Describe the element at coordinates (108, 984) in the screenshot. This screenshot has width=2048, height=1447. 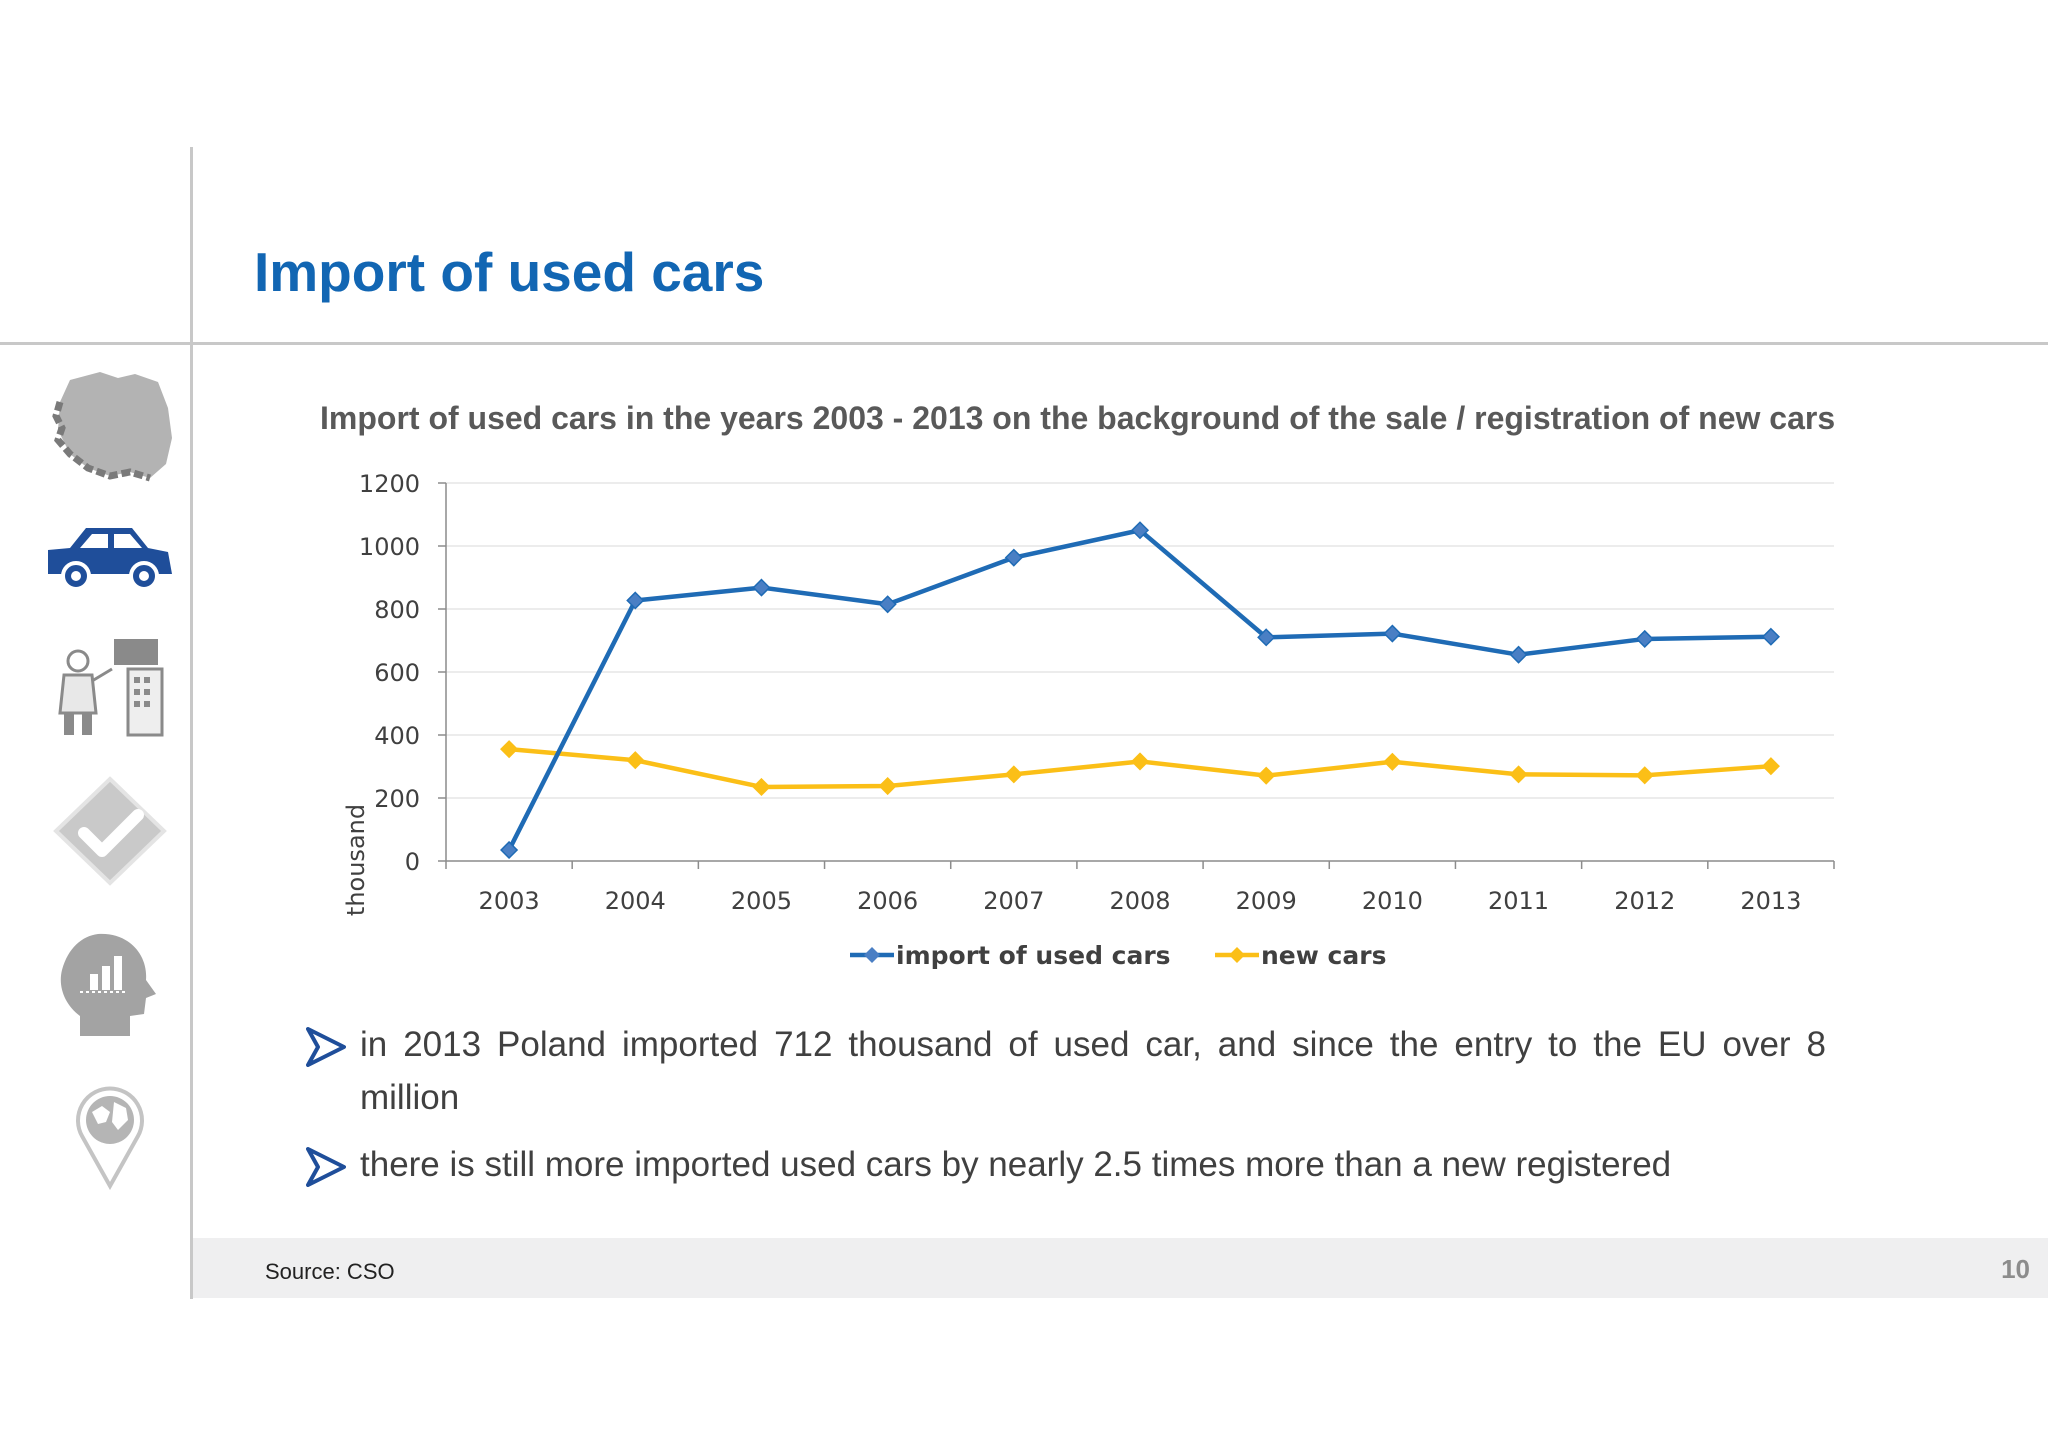
I see `head-chart-icon` at that location.